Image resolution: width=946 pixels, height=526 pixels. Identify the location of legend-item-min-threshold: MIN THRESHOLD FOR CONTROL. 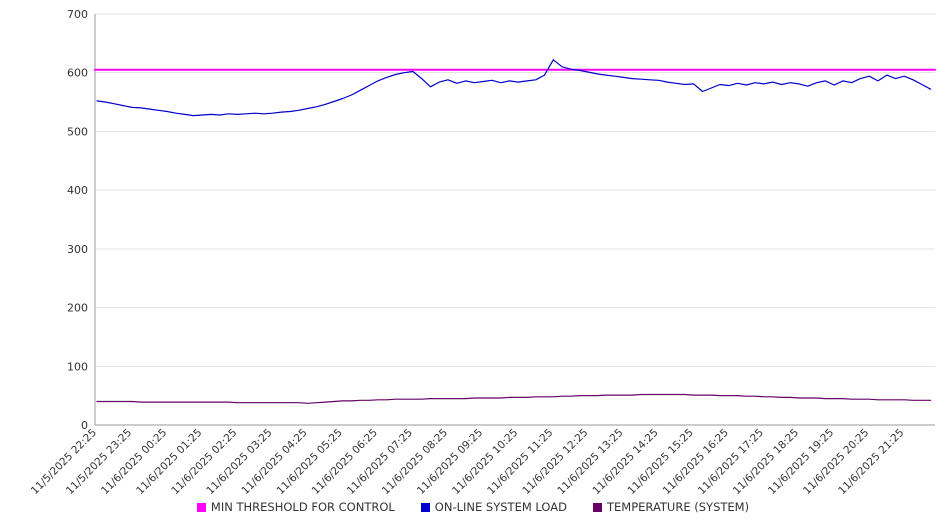
(295, 507).